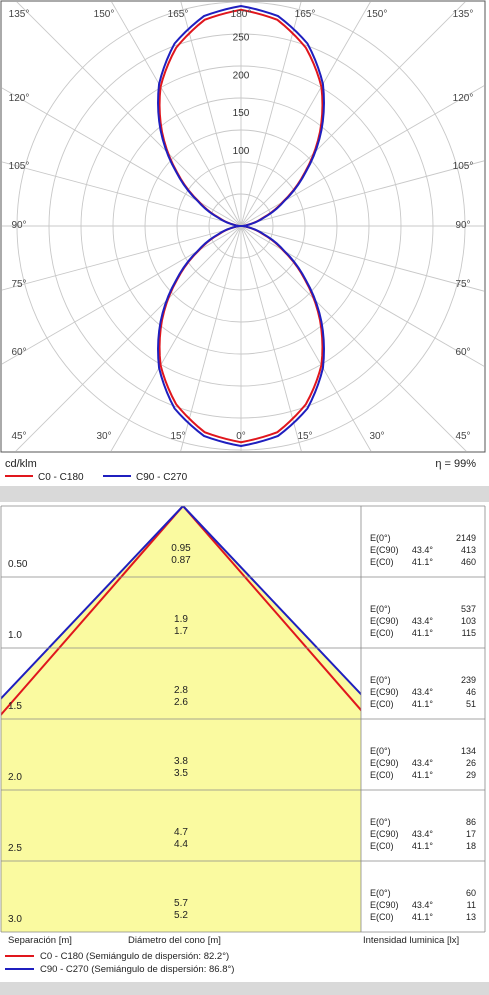 The width and height of the screenshot is (489, 995). I want to click on separation-value: 0.50, so click(18, 564).